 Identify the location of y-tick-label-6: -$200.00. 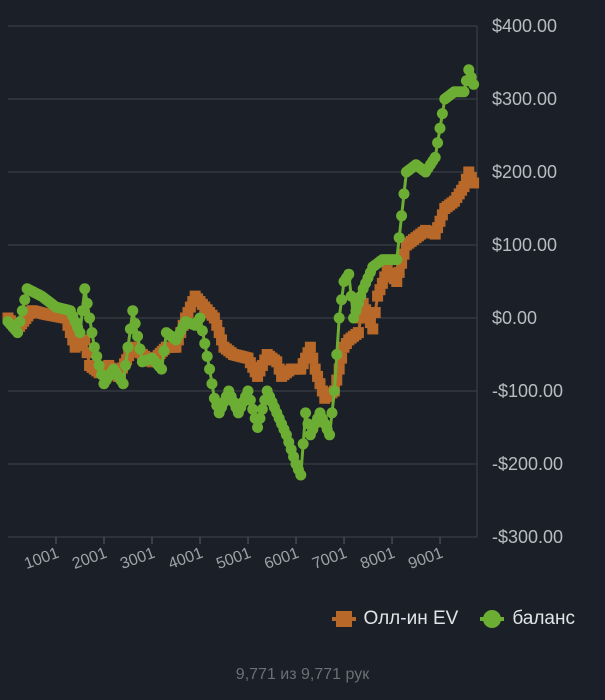
(527, 464).